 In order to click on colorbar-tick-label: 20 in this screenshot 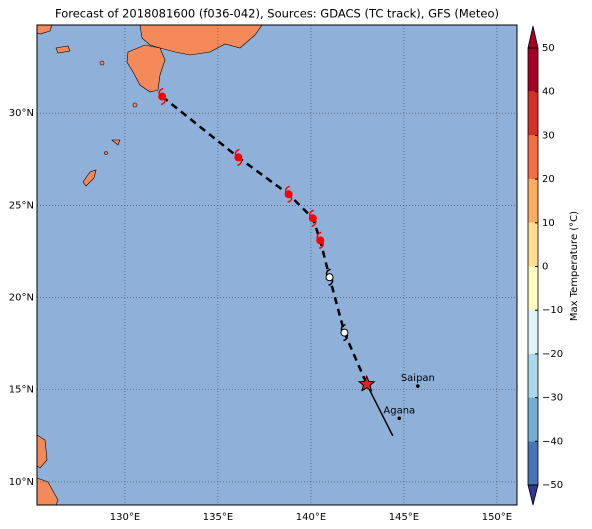, I will do `click(548, 179)`.